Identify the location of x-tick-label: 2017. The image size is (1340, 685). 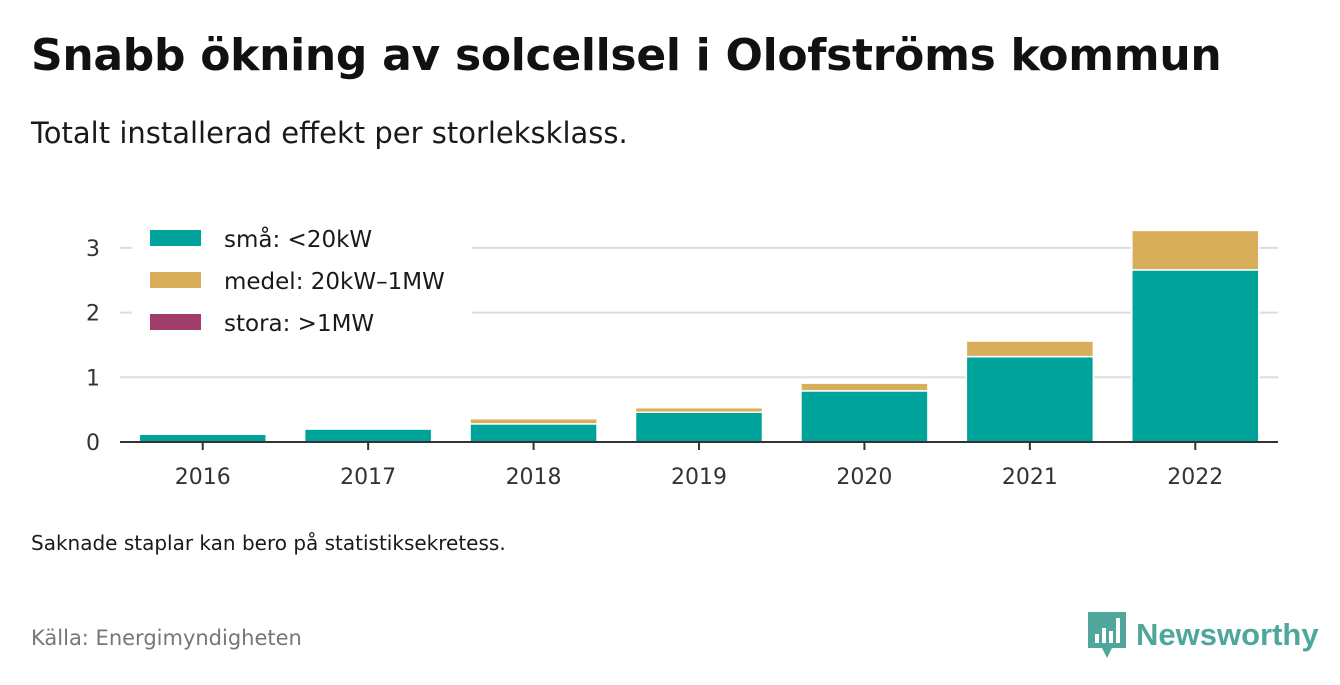
(368, 477).